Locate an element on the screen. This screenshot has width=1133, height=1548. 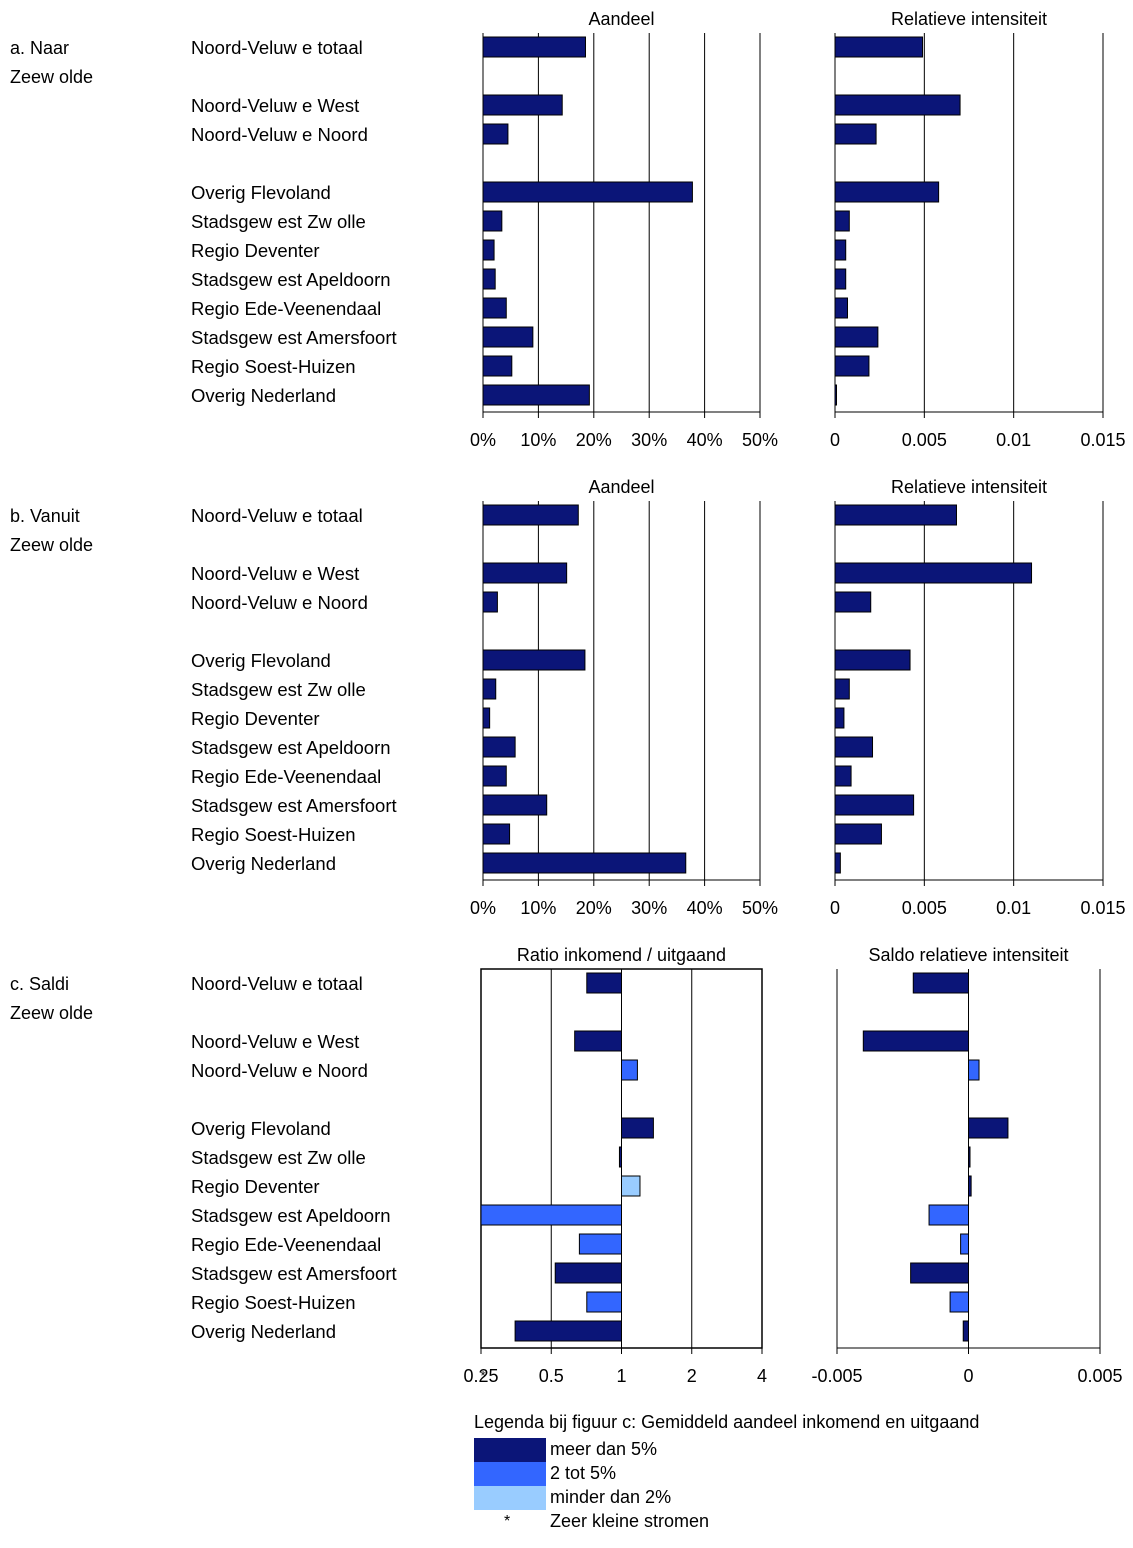
legend-star-icon: * is located at coordinates (507, 1521).